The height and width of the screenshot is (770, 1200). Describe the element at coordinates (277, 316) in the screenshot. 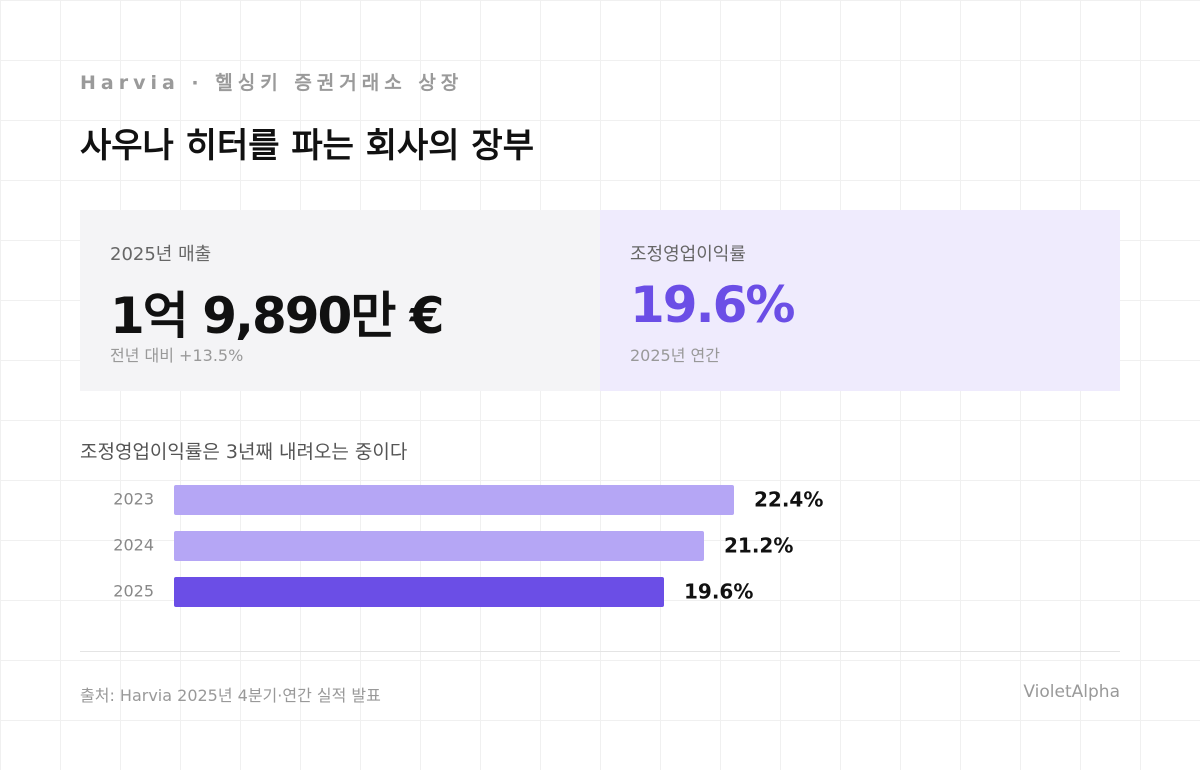

I see `kpi-value: 1억 9,890만 €` at that location.